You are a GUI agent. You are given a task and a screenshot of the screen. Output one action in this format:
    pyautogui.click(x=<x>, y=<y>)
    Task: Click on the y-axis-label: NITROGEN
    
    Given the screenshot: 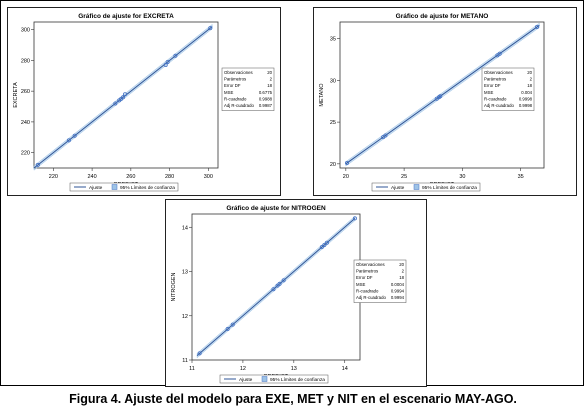 What is the action you would take?
    pyautogui.click(x=174, y=286)
    